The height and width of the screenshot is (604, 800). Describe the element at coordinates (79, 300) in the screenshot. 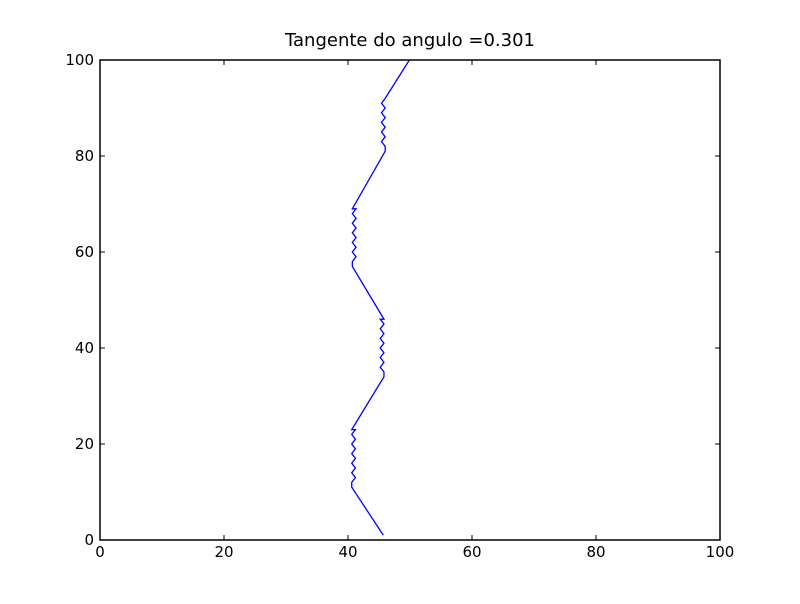

I see `y-tick-labels: 0 20 40 60 80 100` at that location.